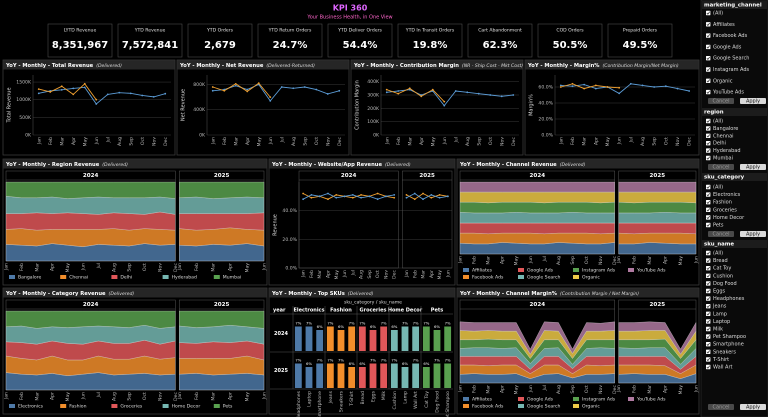 The width and height of the screenshot is (768, 417). What do you see at coordinates (508, 294) in the screenshot?
I see `chart-title-main: YoY - Monthly - Channel Margin%` at bounding box center [508, 294].